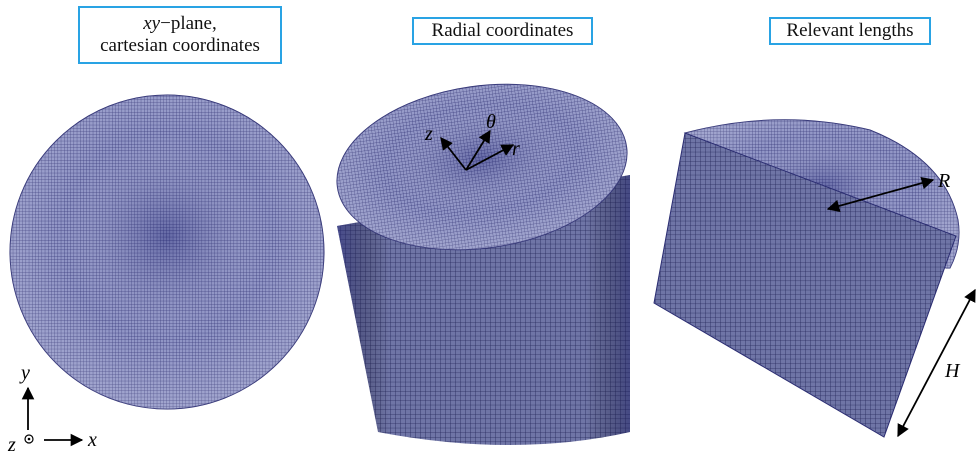 The width and height of the screenshot is (976, 457). I want to click on z-axis-dot-center, so click(29, 439).